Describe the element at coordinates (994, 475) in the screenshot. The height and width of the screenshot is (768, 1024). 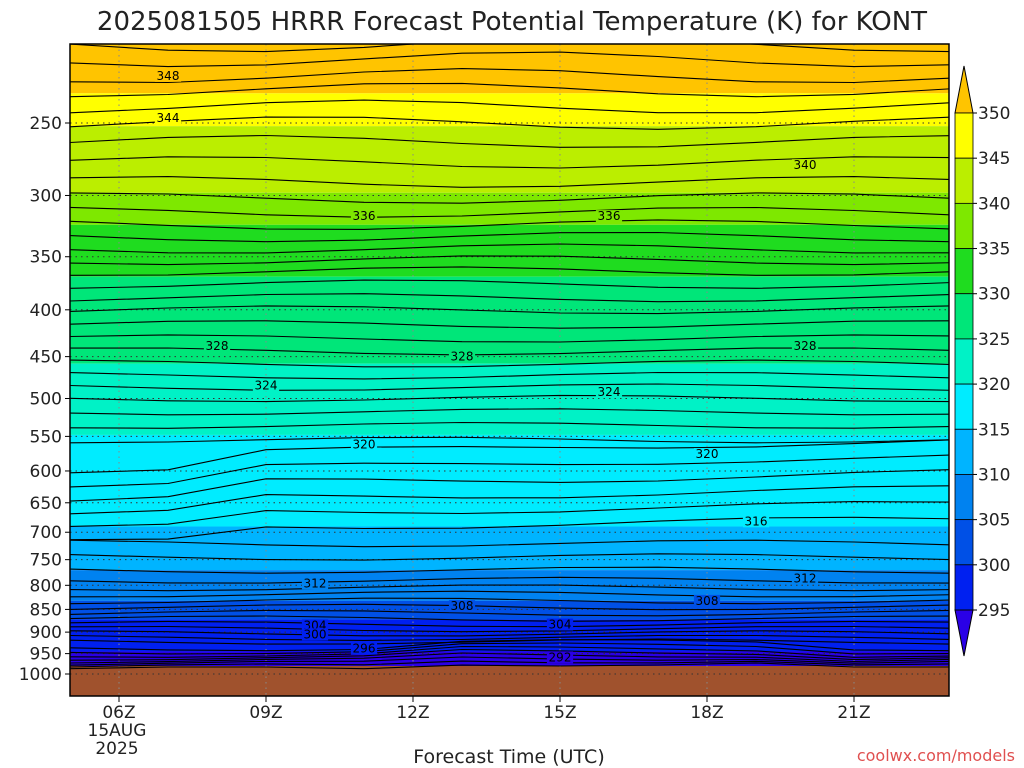
I see `colorbar-tick-label: 310` at that location.